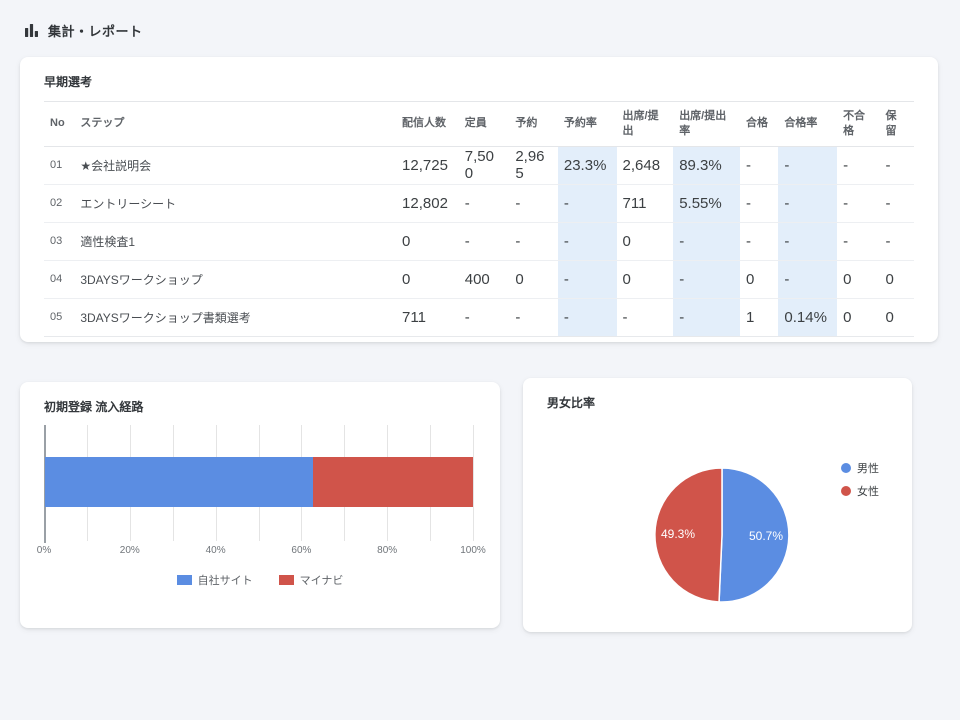 The width and height of the screenshot is (960, 720). What do you see at coordinates (533, 165) in the screenshot?
I see `table-cell: 2,965` at bounding box center [533, 165].